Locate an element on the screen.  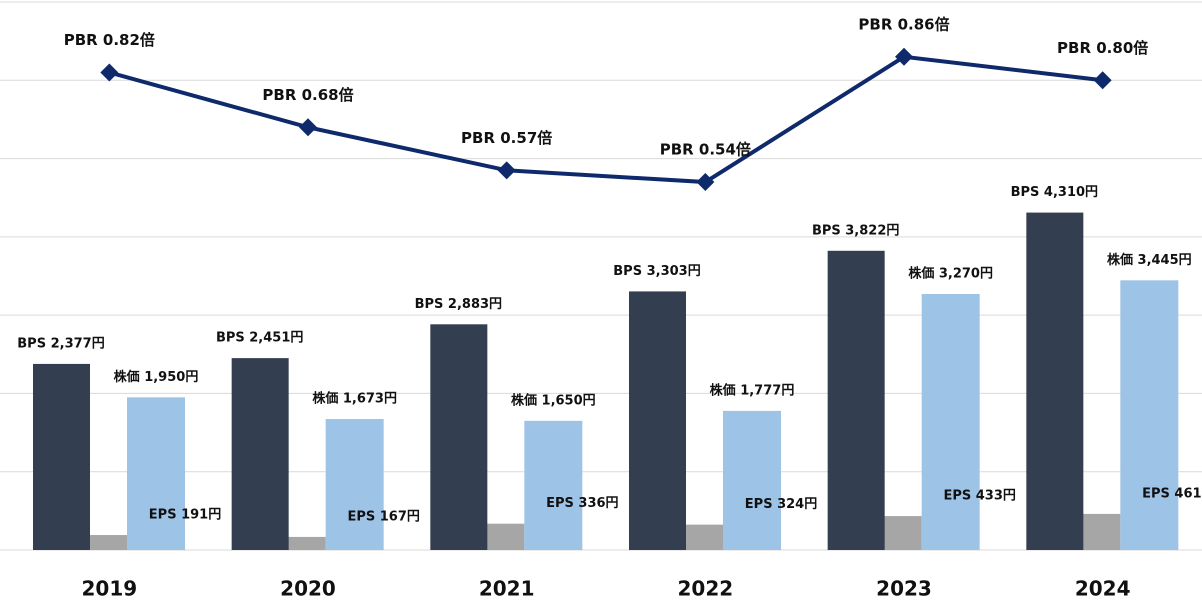
data-label: EPS 336円 is located at coordinates (582, 503).